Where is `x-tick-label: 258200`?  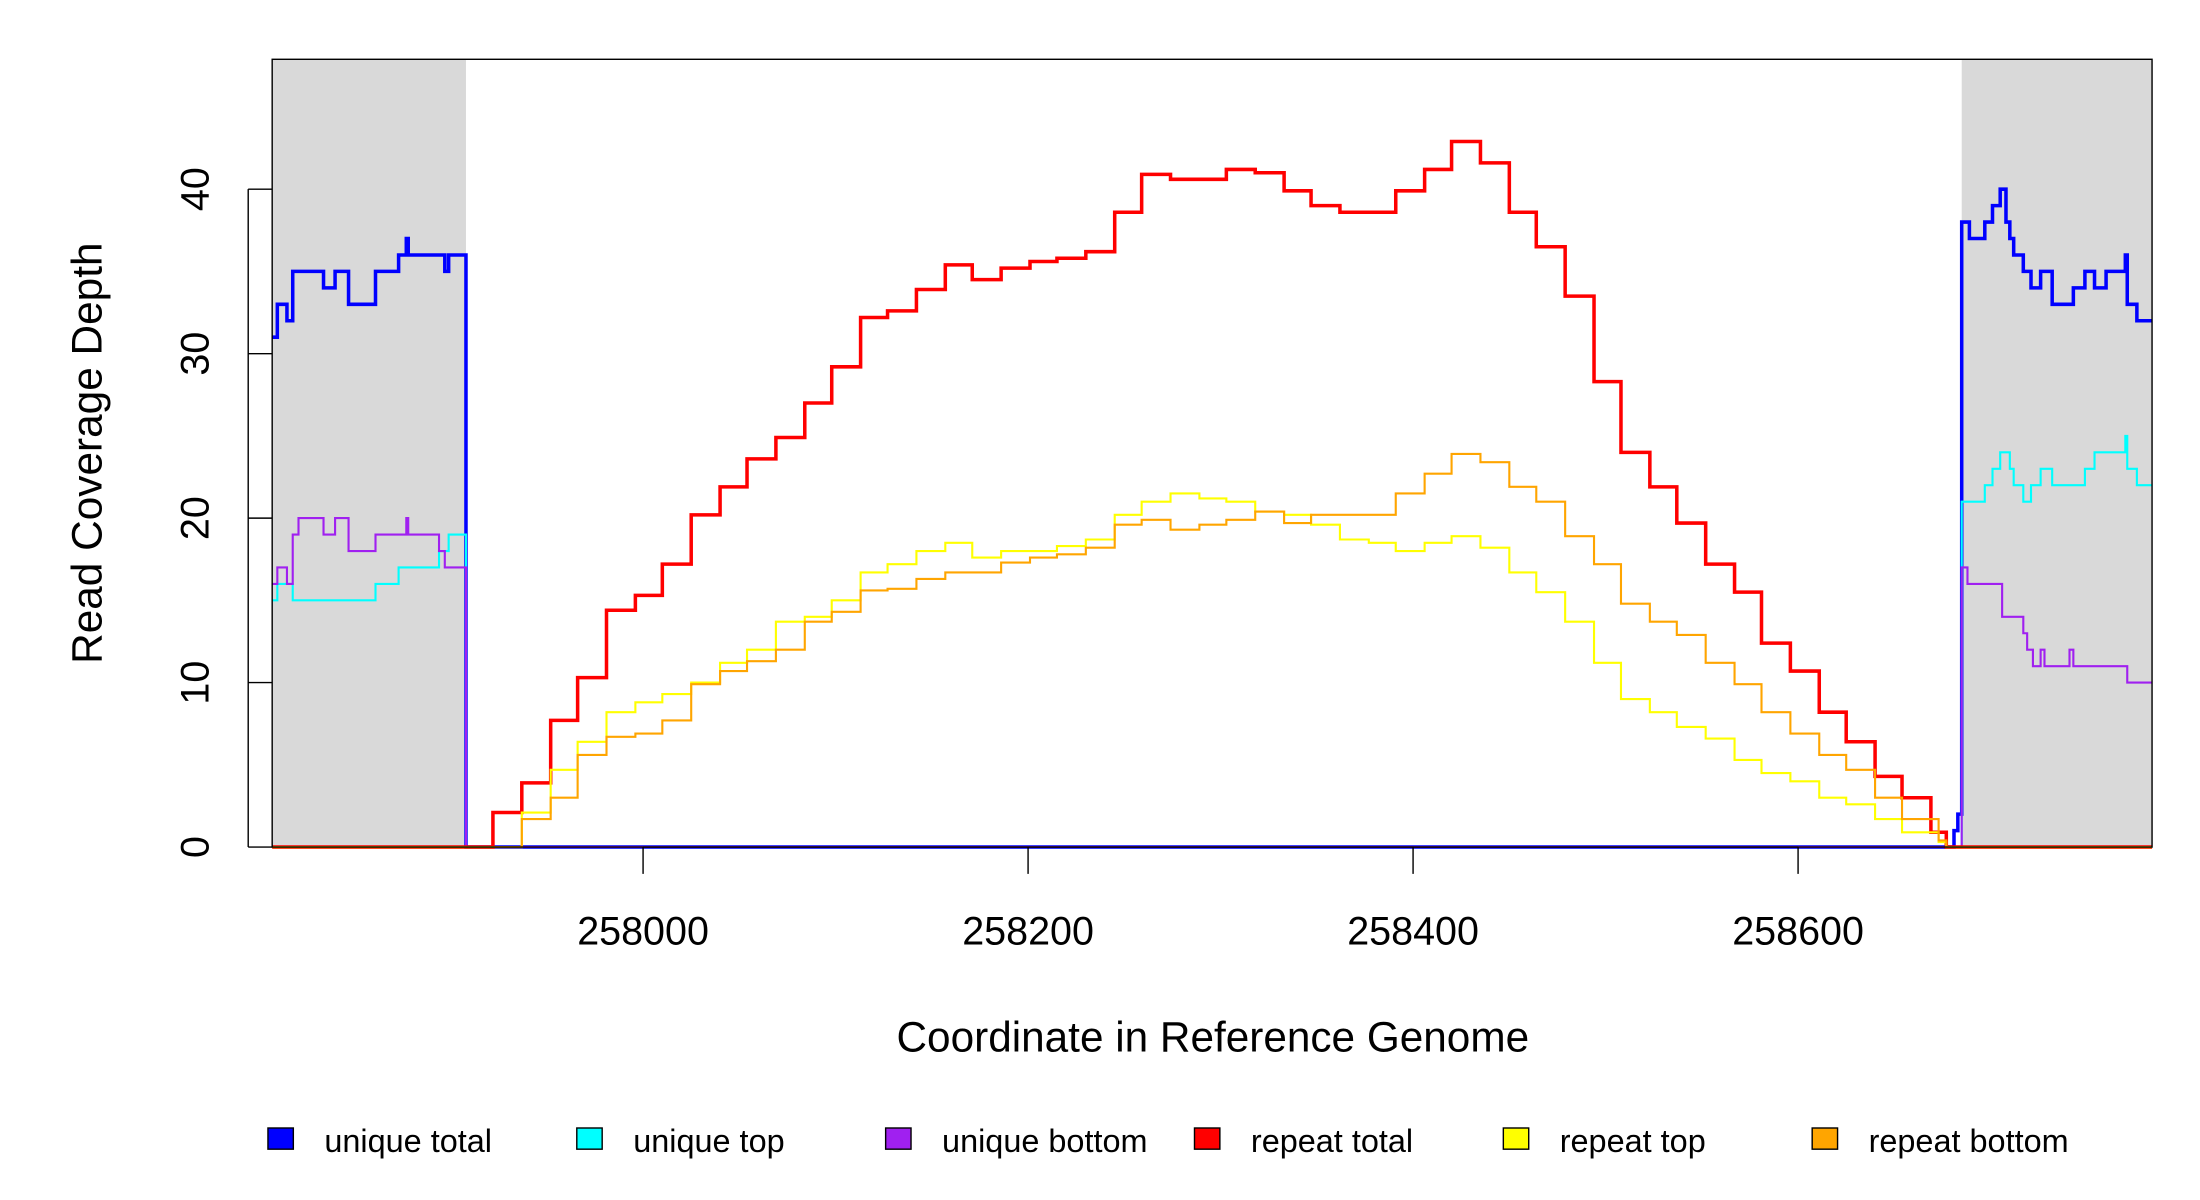
x-tick-label: 258200 is located at coordinates (1028, 931).